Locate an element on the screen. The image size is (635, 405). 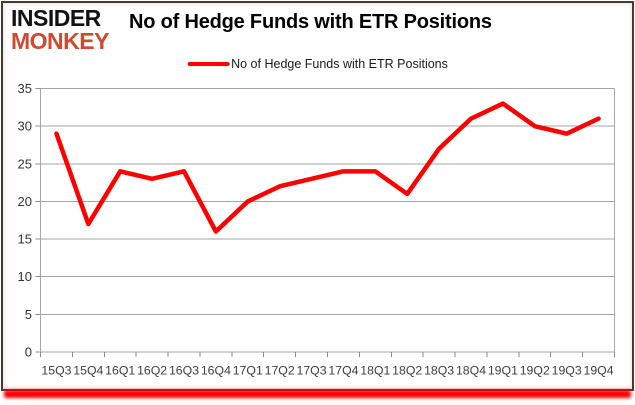
y-axis-tick-label: 10 is located at coordinates (25, 276).